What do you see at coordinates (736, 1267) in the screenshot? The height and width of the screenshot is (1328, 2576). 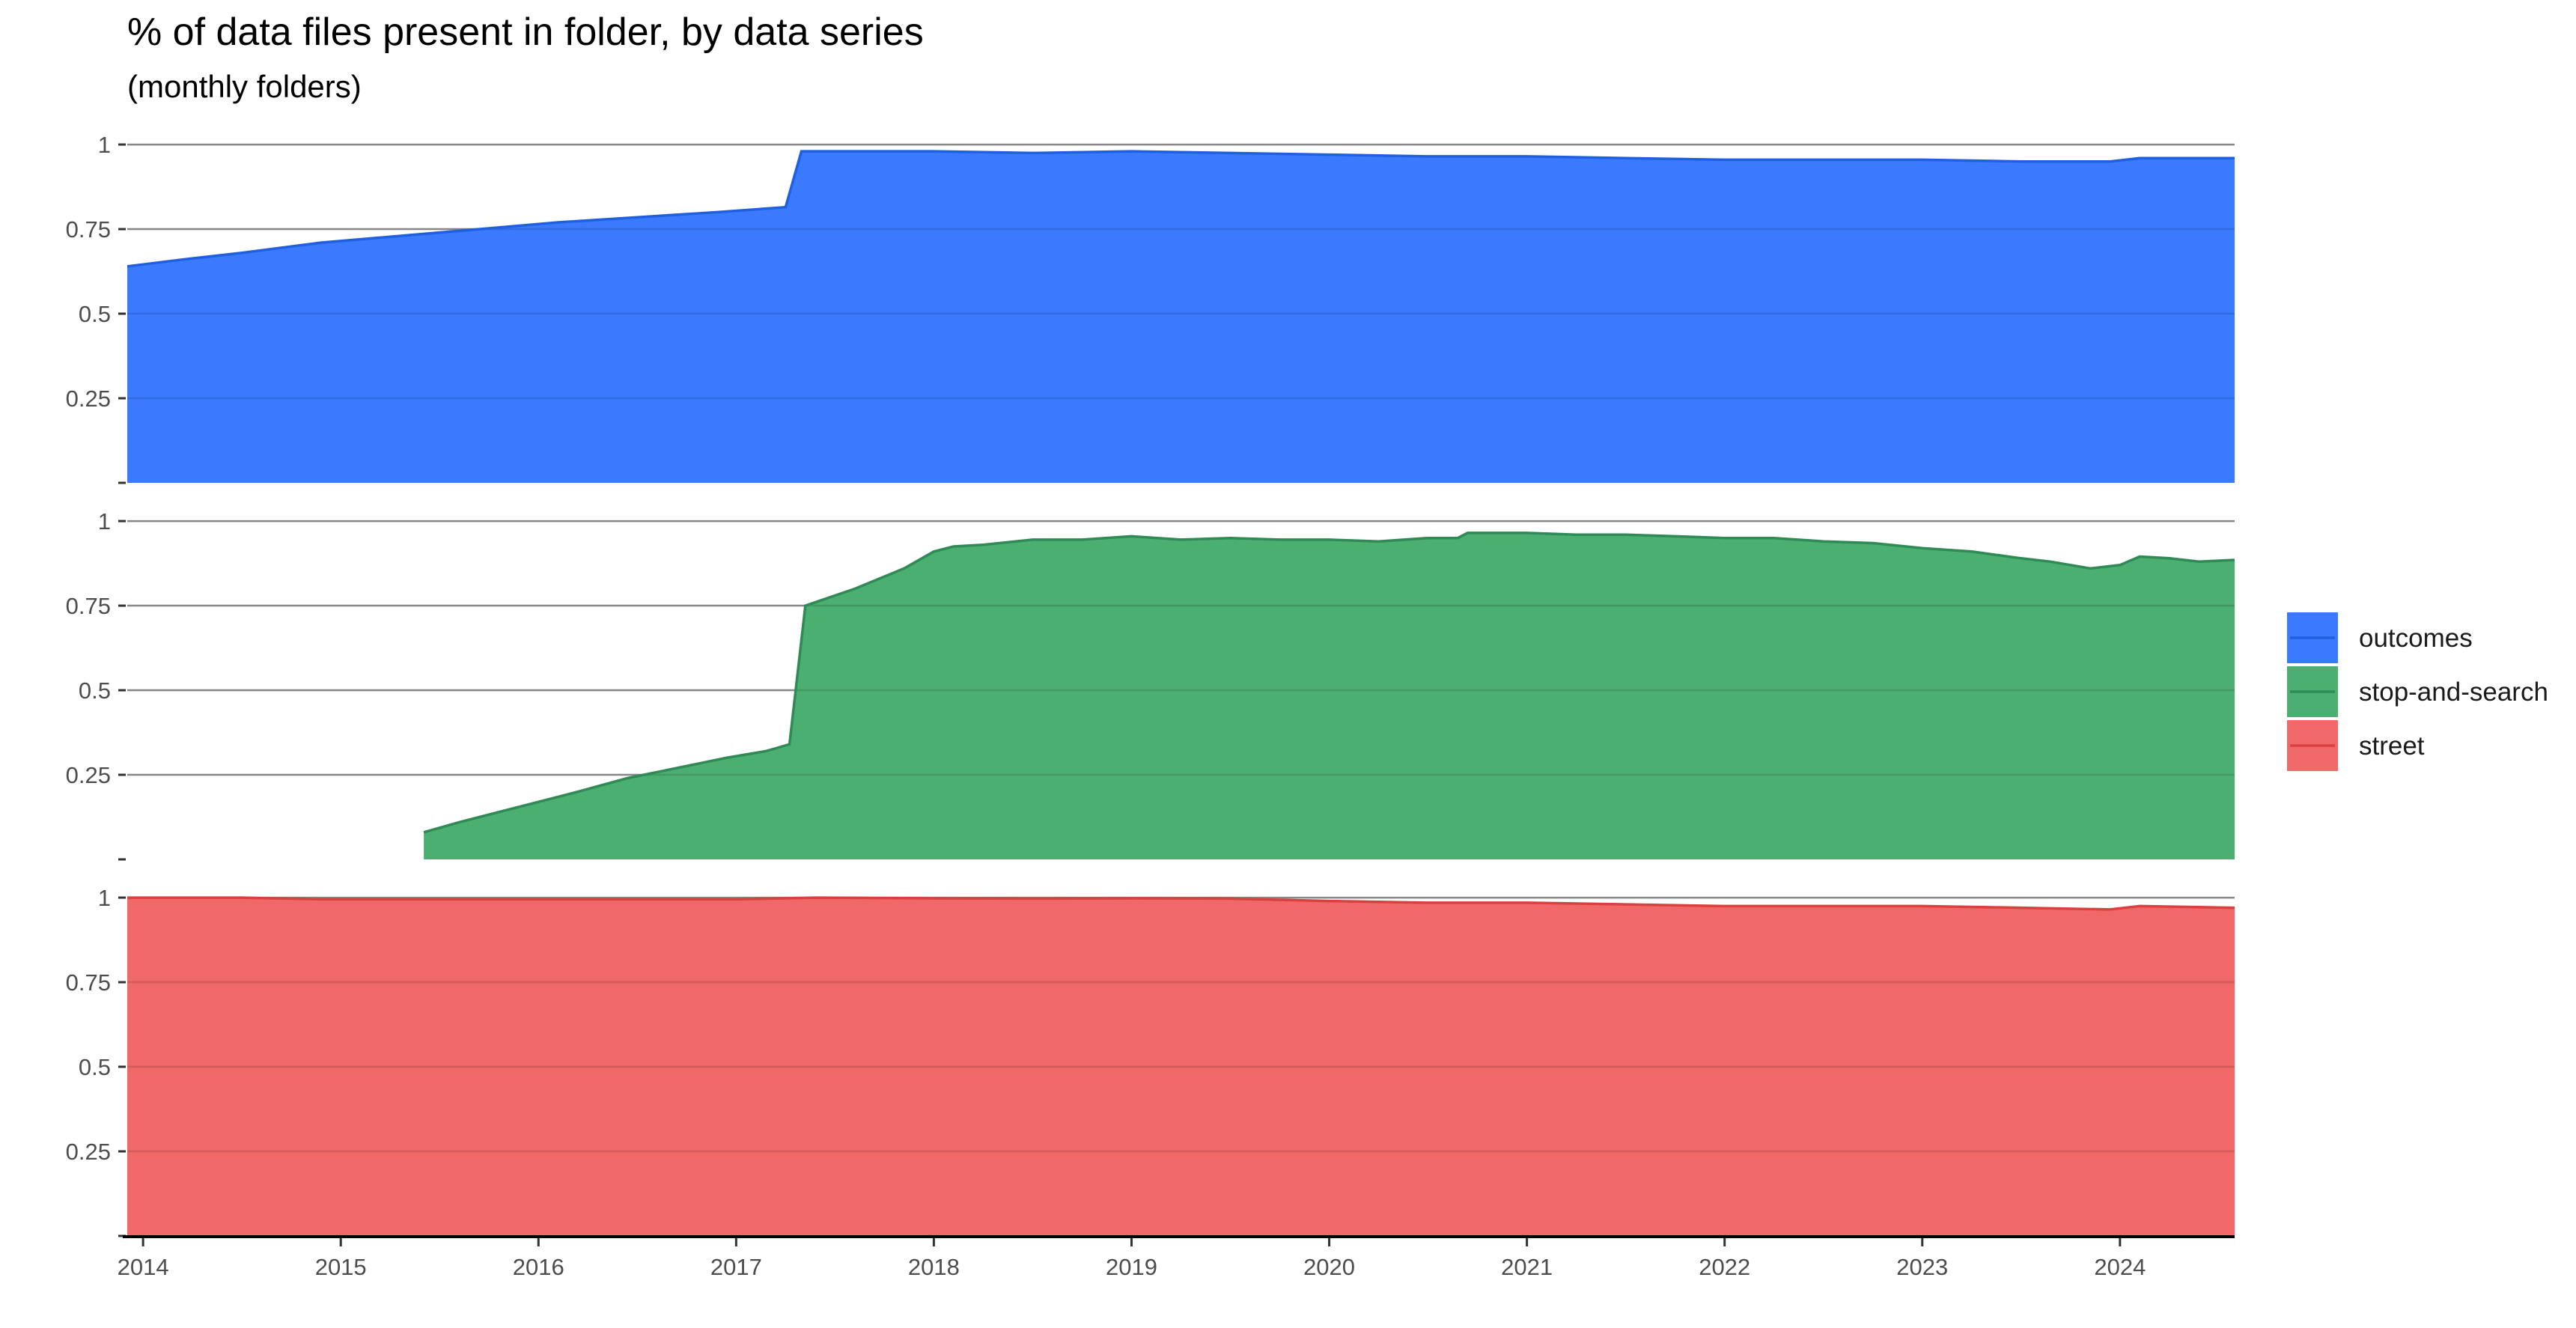 I see `x-tick-label: 2017` at bounding box center [736, 1267].